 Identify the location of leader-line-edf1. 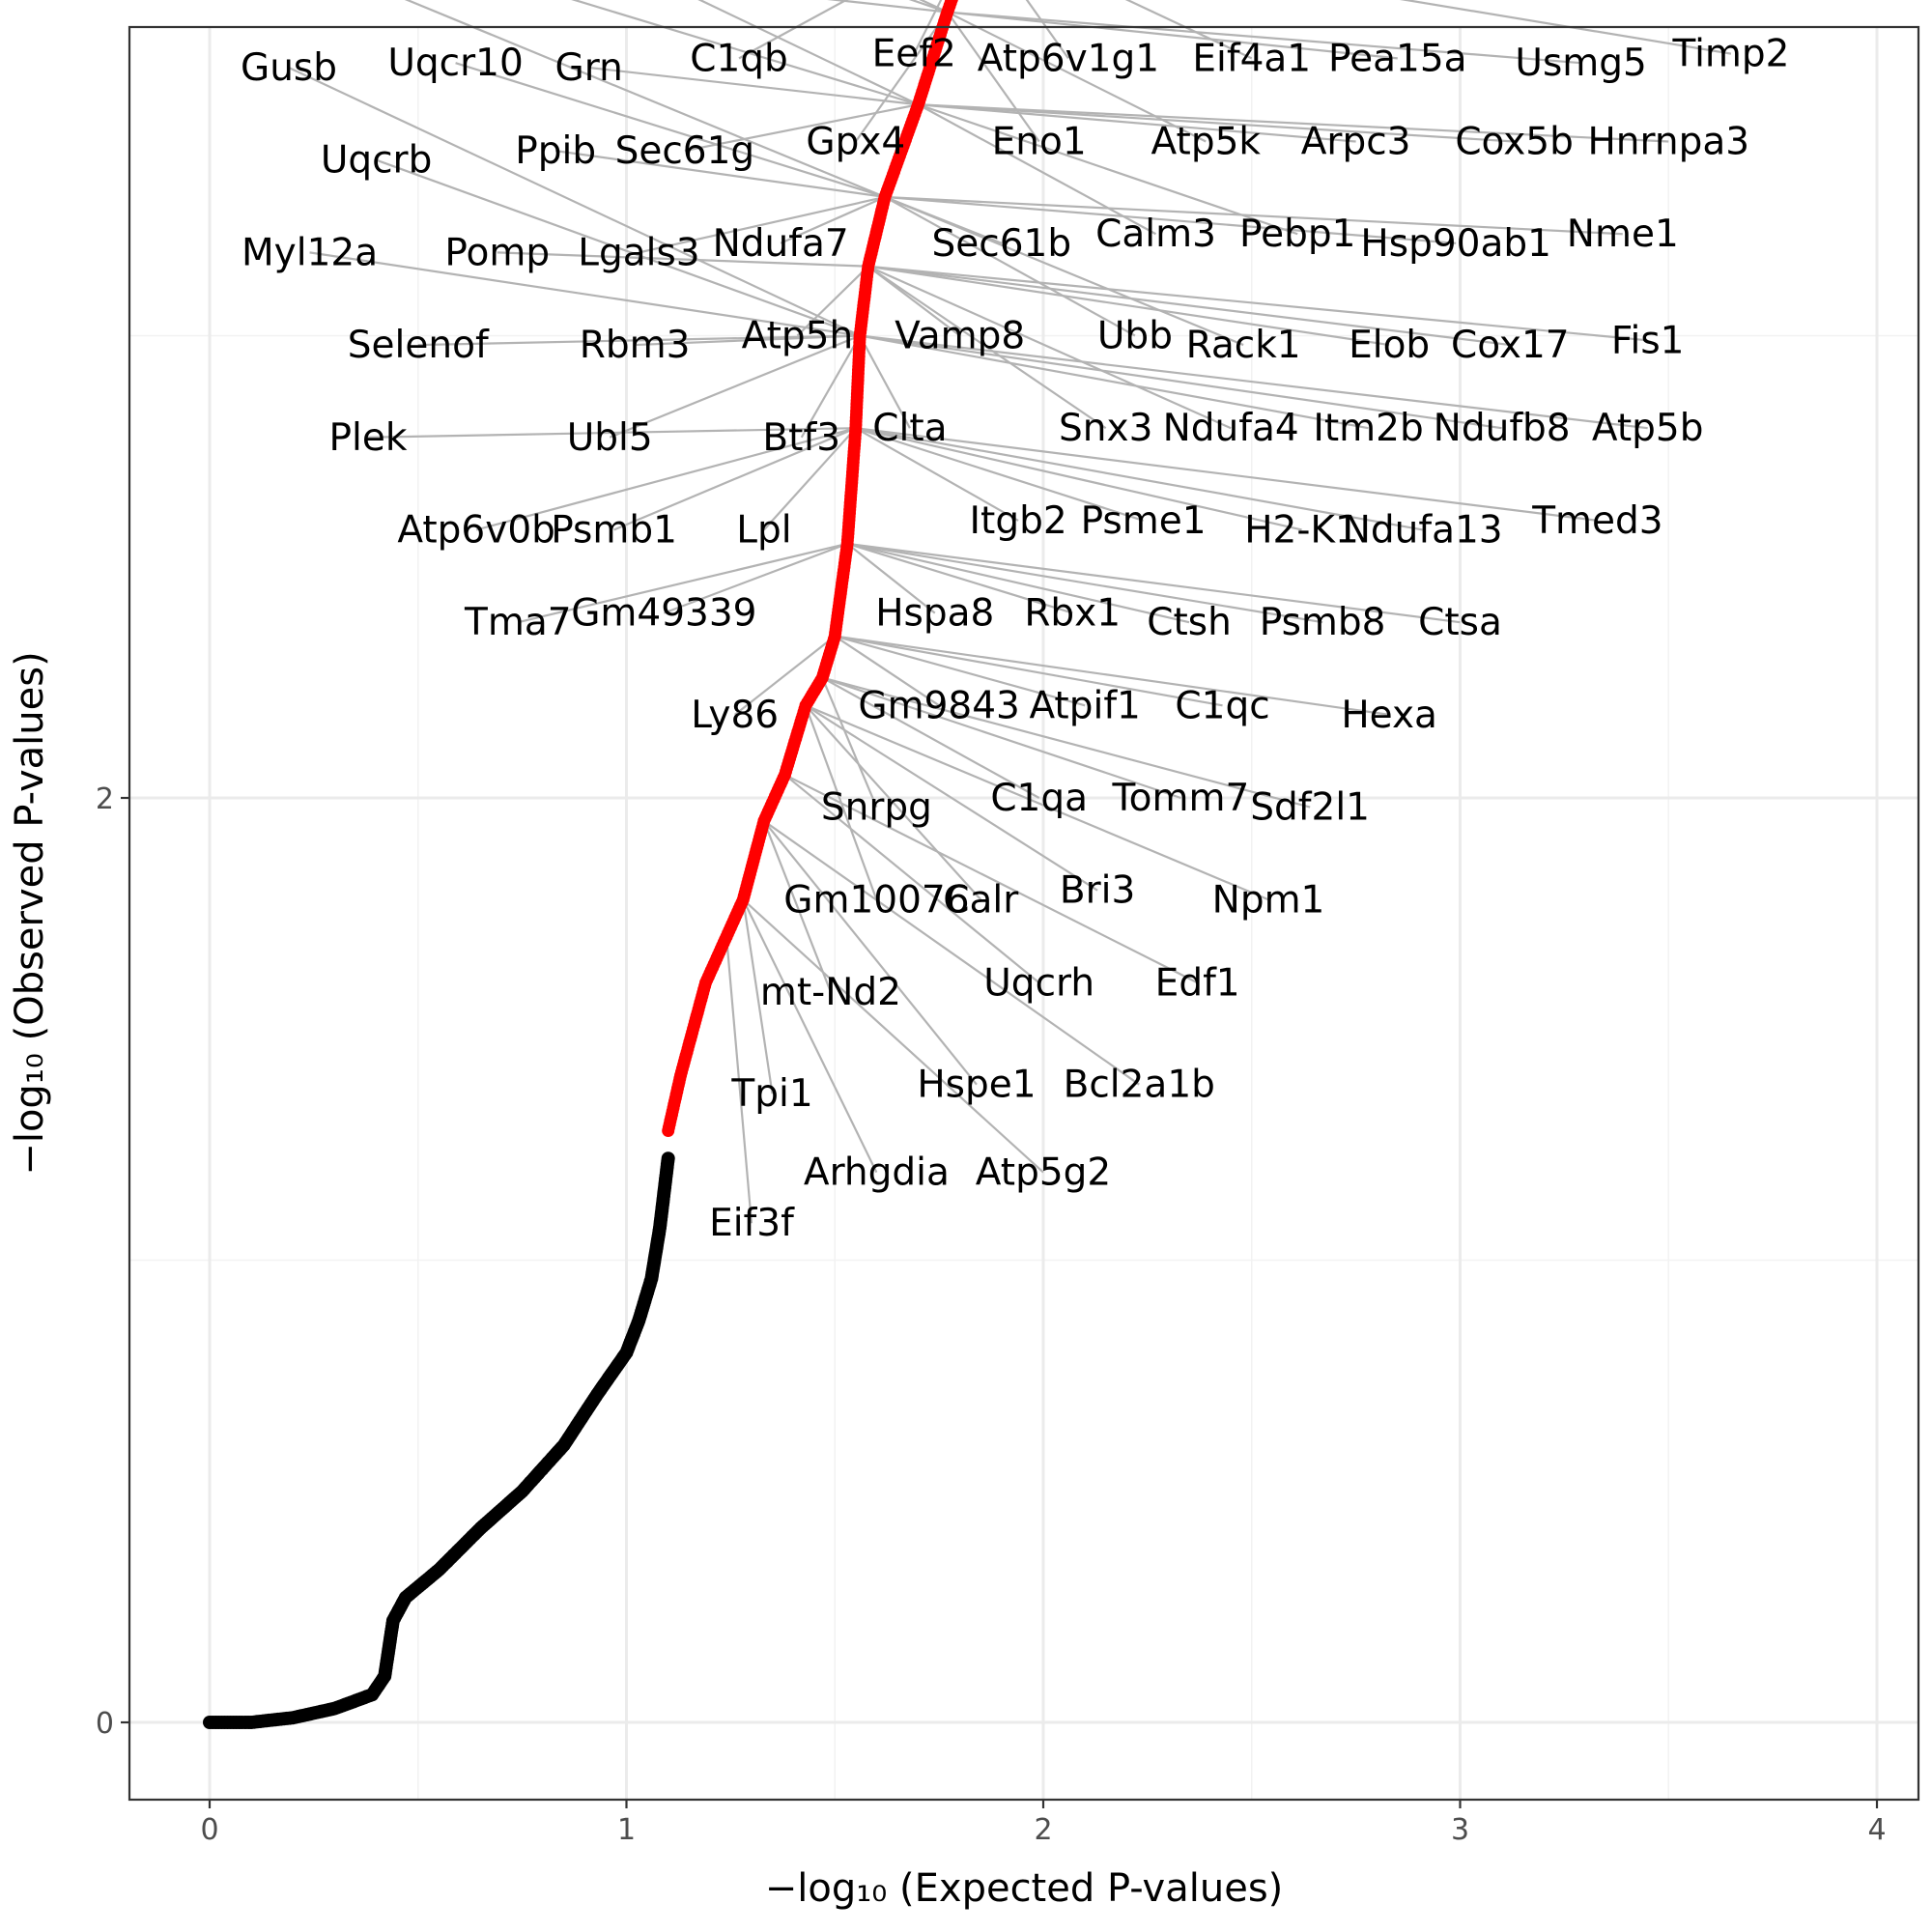
(991, 879).